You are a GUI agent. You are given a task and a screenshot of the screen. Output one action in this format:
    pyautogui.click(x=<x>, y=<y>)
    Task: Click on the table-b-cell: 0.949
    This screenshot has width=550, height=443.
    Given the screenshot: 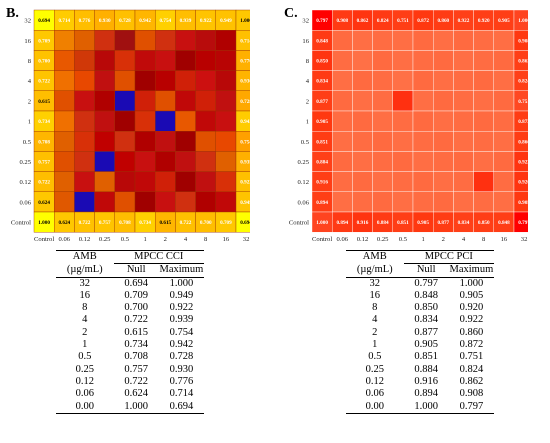 What is the action you would take?
    pyautogui.click(x=181, y=295)
    